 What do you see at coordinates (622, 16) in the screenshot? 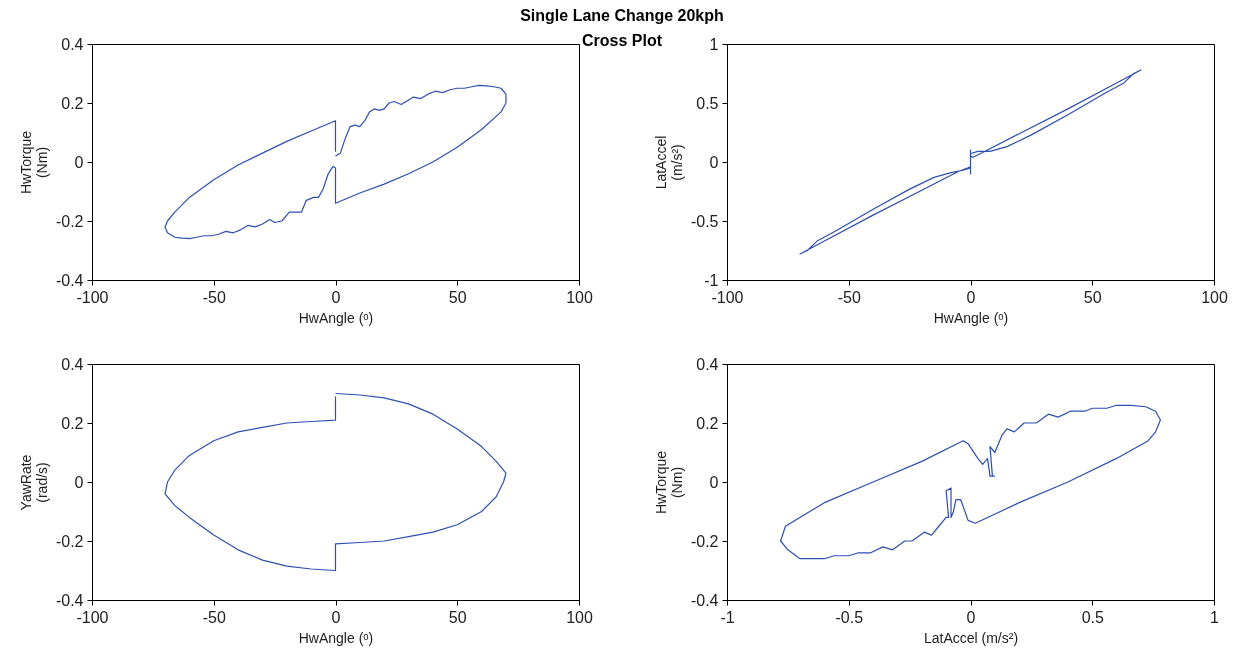
I see `text: Single Lane Change 20kph` at bounding box center [622, 16].